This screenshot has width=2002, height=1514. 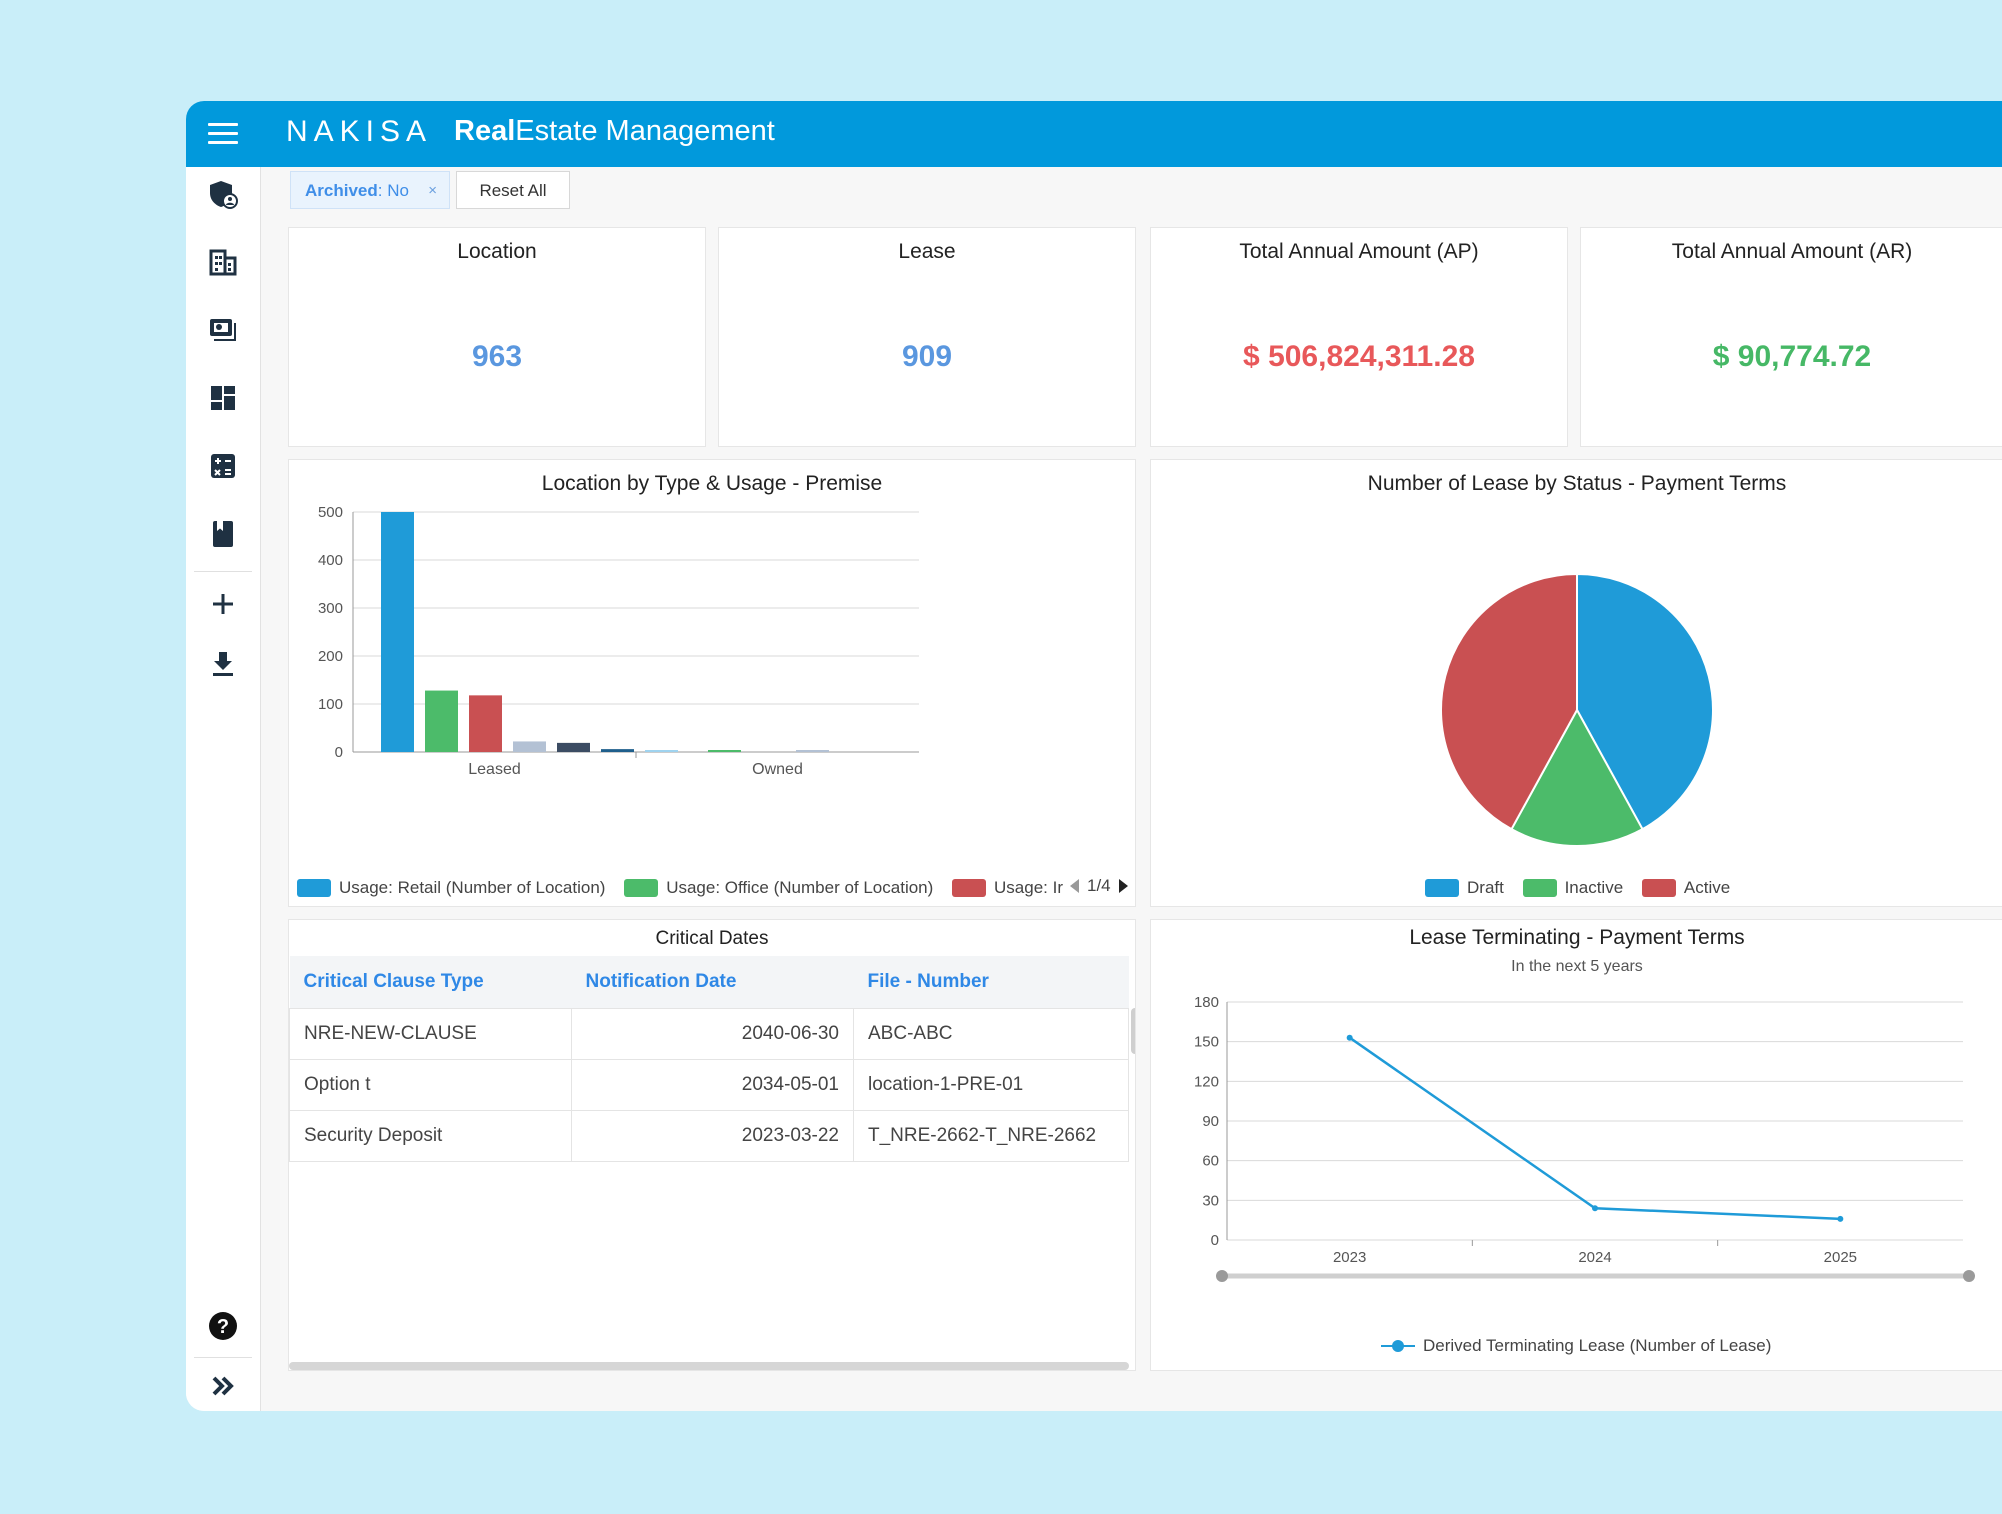 What do you see at coordinates (712, 1034) in the screenshot?
I see `cell-notification-date: 2040-06-30` at bounding box center [712, 1034].